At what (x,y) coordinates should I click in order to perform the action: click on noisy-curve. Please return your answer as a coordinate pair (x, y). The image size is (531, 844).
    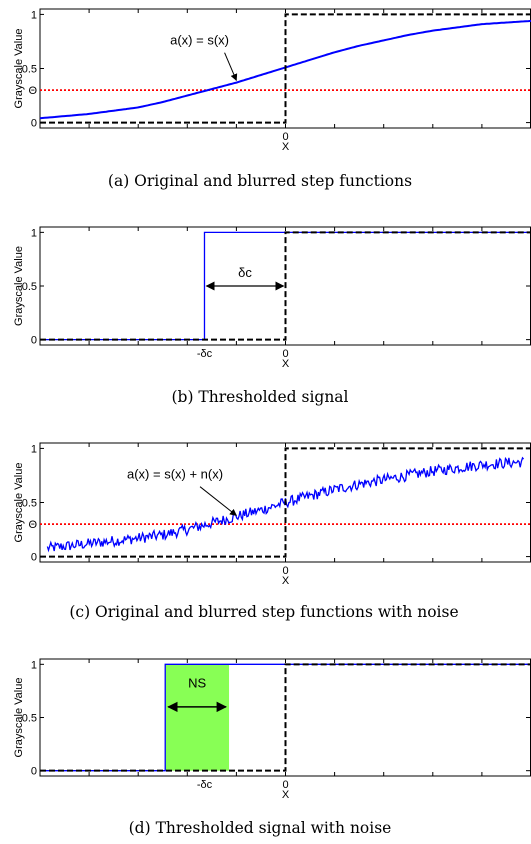
    Looking at the image, I should click on (285, 504).